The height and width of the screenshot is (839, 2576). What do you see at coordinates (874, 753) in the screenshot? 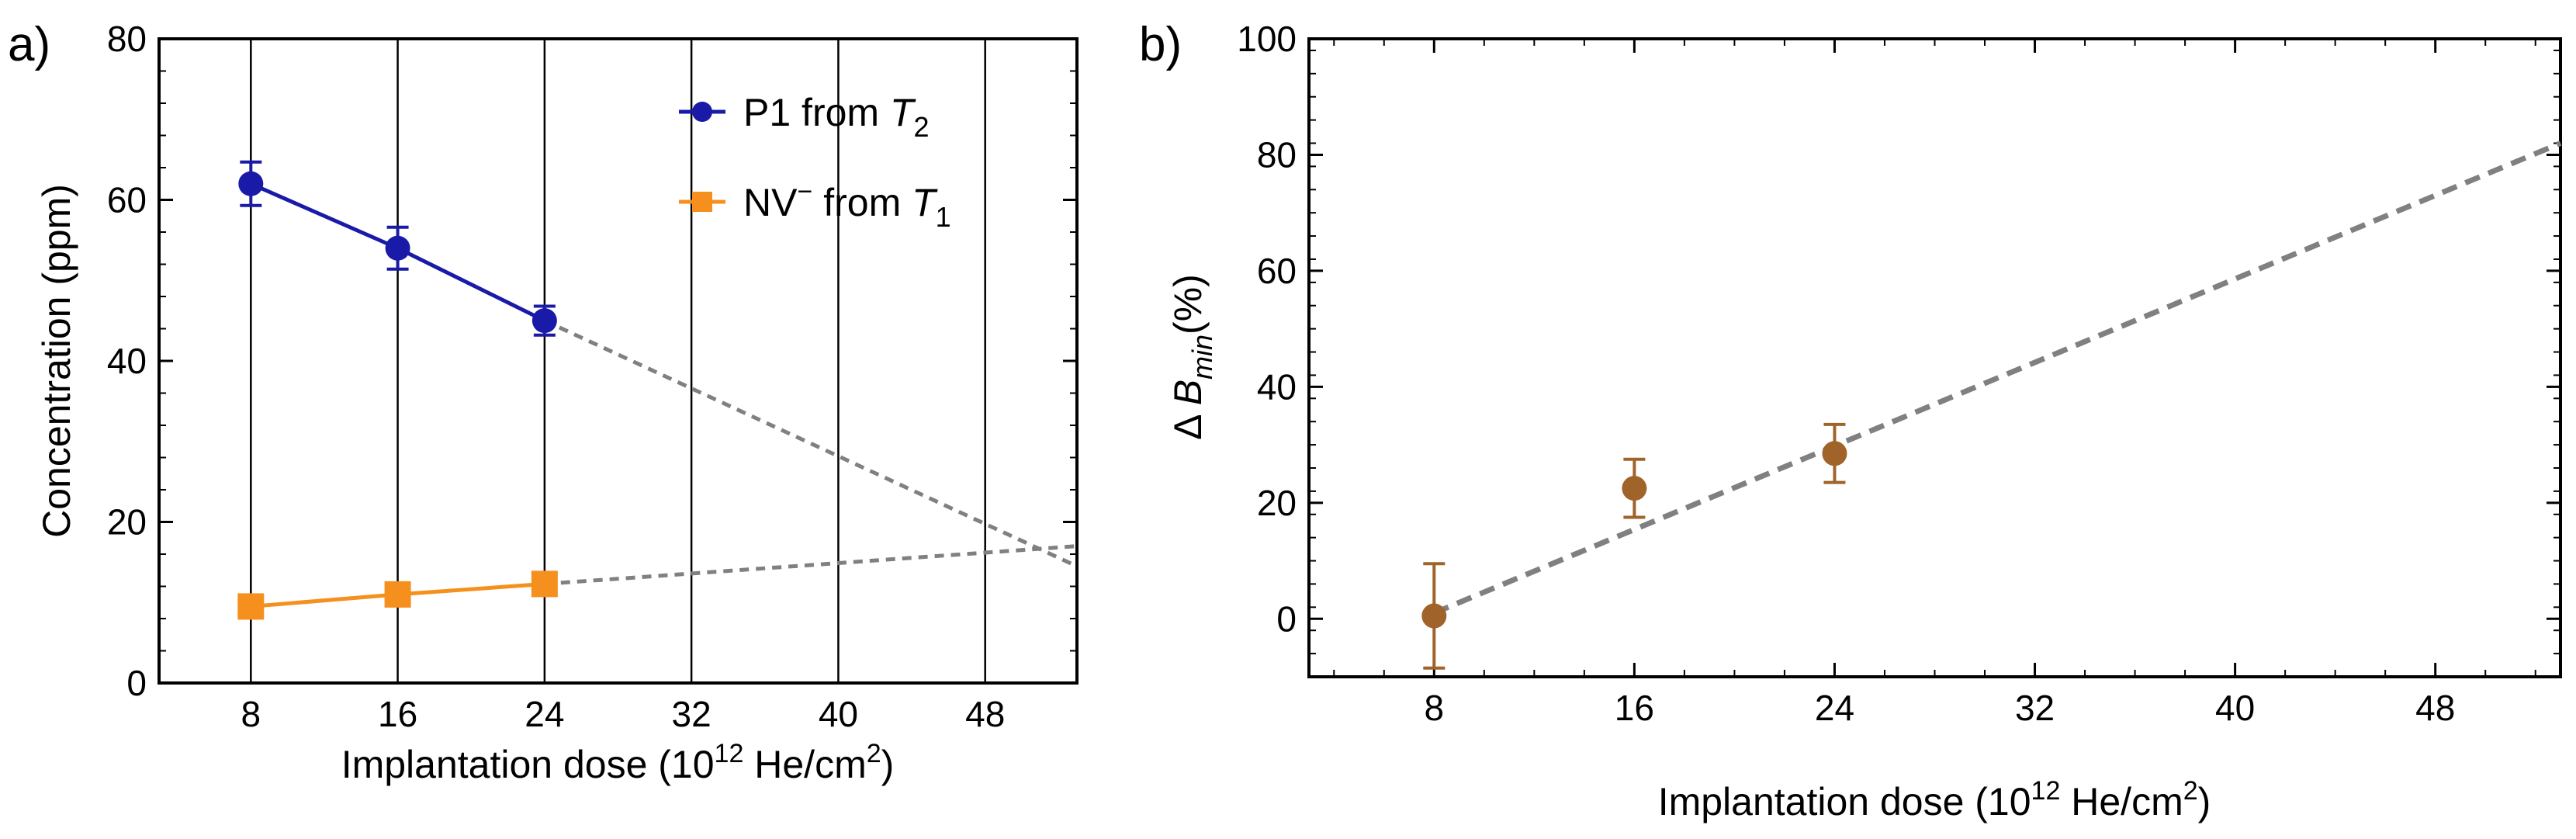
I see `panel-a-x-label-unit-exp: 2` at bounding box center [874, 753].